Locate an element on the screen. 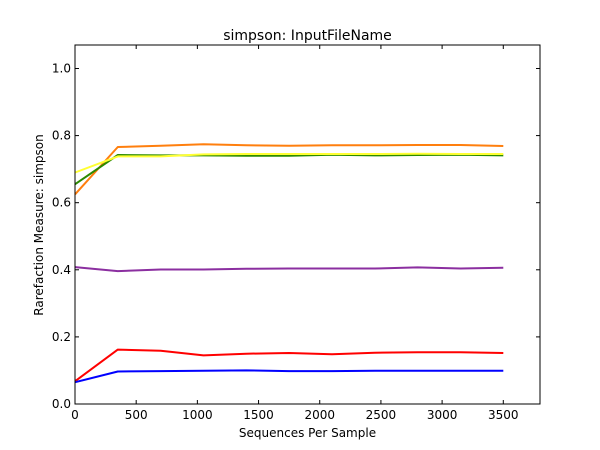 This screenshot has width=600, height=450. x-tick-label: 3000 is located at coordinates (442, 415).